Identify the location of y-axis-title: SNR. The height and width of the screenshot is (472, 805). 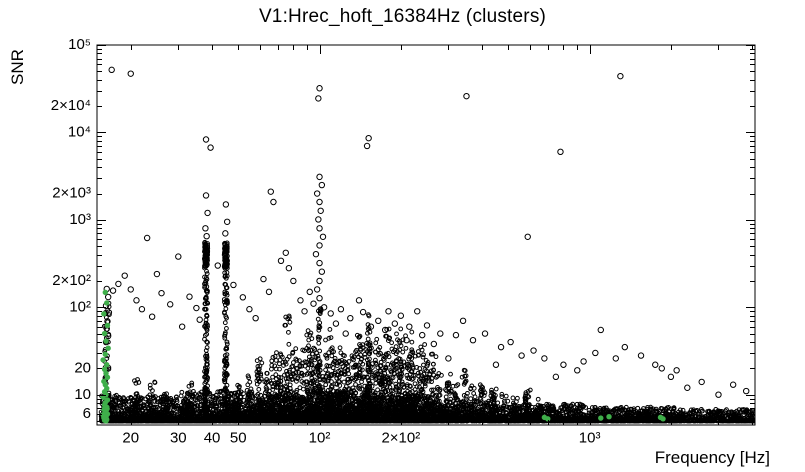
(17, 67).